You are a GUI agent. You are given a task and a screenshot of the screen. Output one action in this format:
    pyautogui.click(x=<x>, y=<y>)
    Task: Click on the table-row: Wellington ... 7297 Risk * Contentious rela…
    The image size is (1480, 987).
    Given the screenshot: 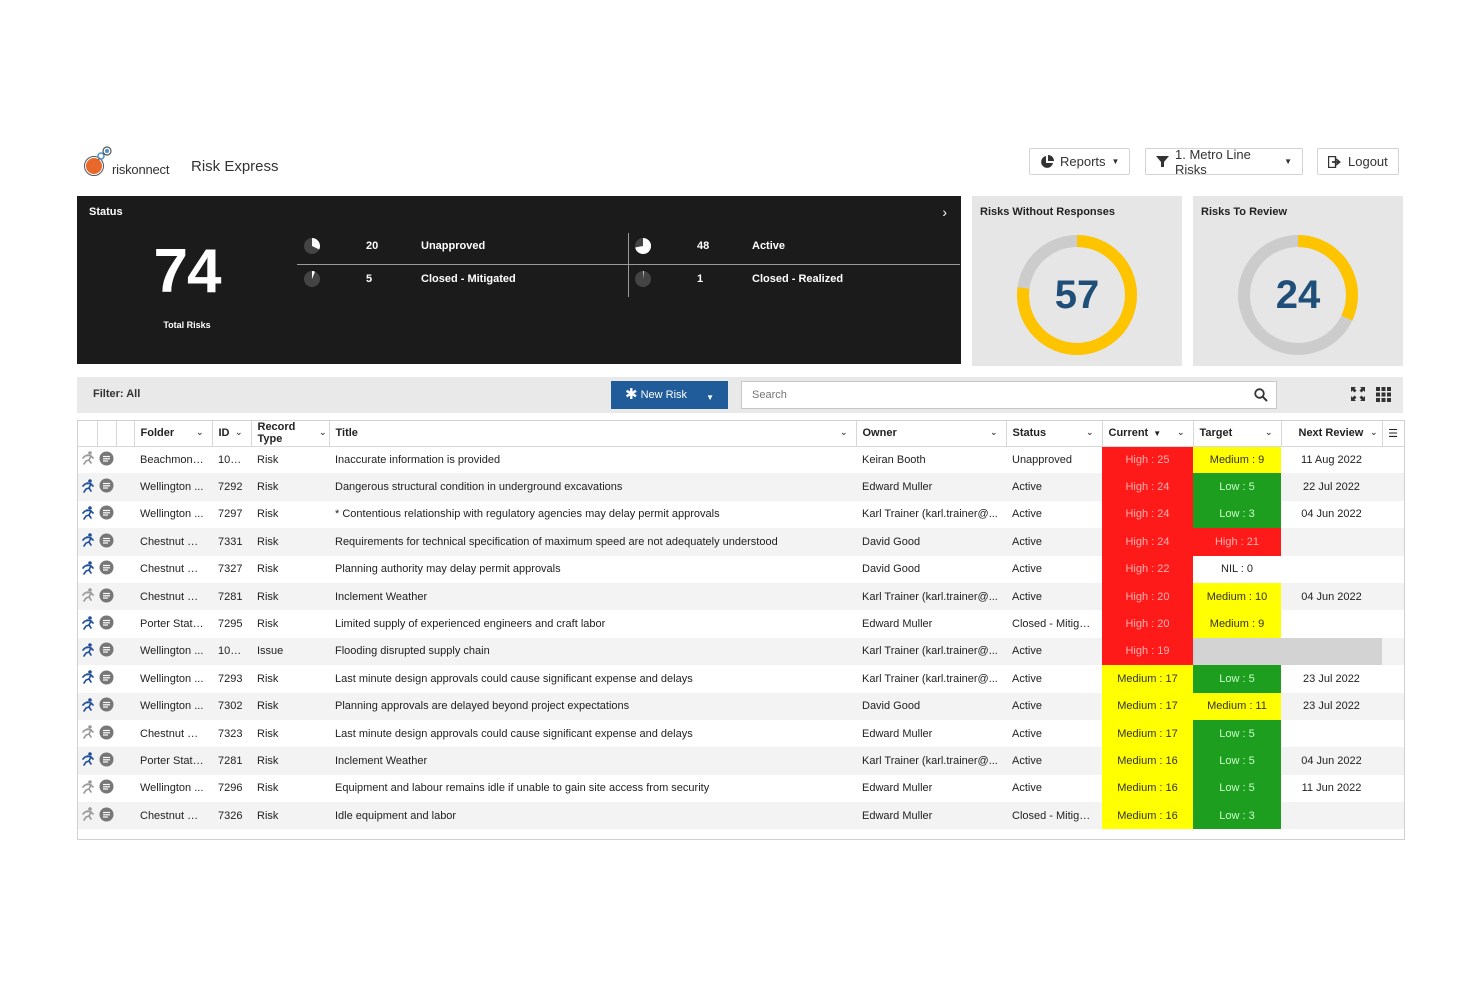 What is the action you would take?
    pyautogui.click(x=741, y=514)
    